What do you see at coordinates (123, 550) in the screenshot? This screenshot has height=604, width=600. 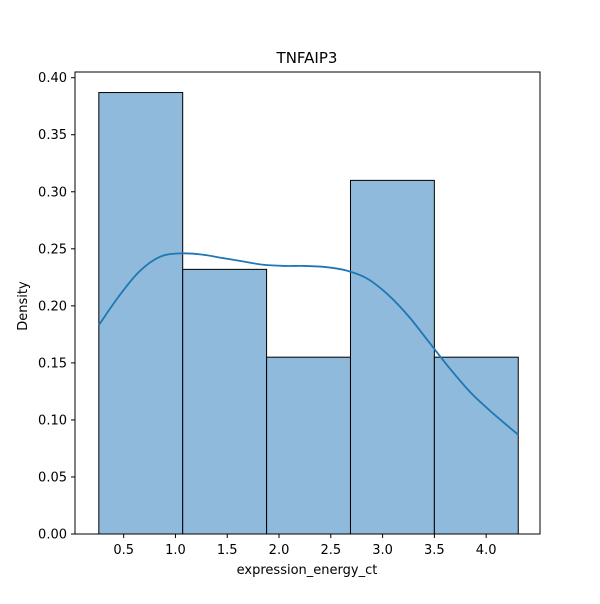 I see `x-tick-label: 0.5` at bounding box center [123, 550].